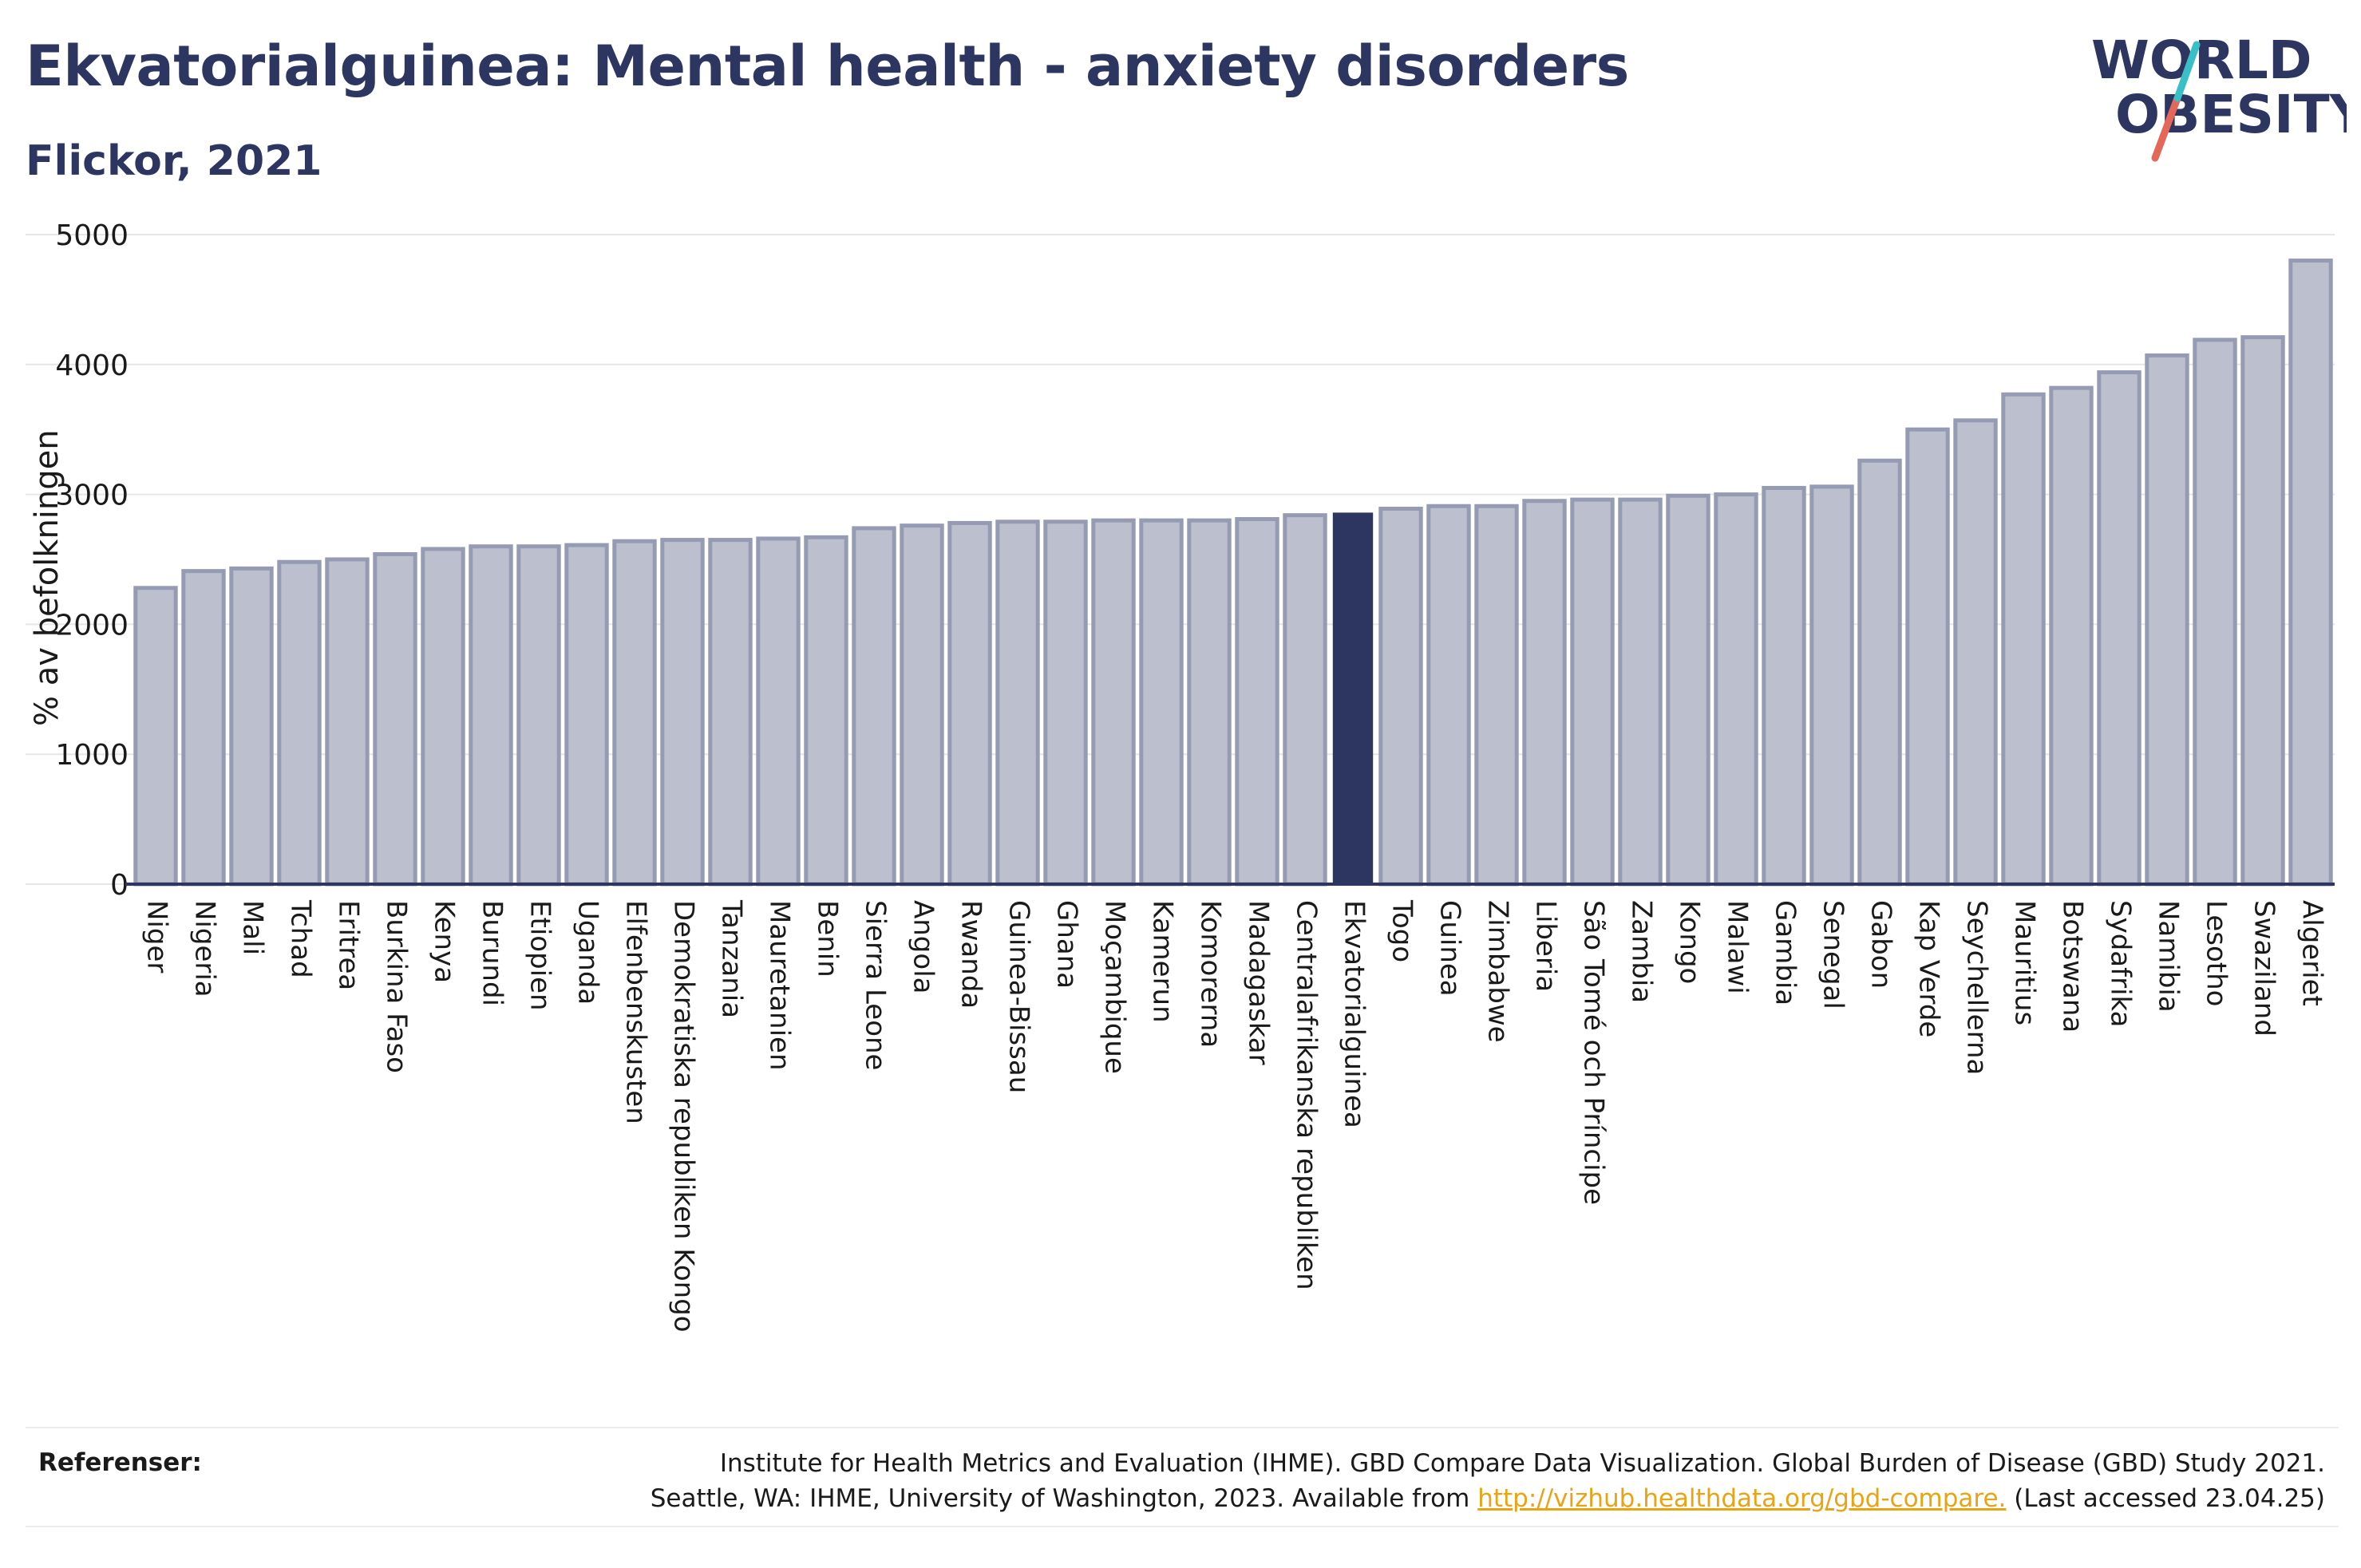 This screenshot has height=1568, width=2361. I want to click on x-tick-label: Kamerun, so click(1163, 961).